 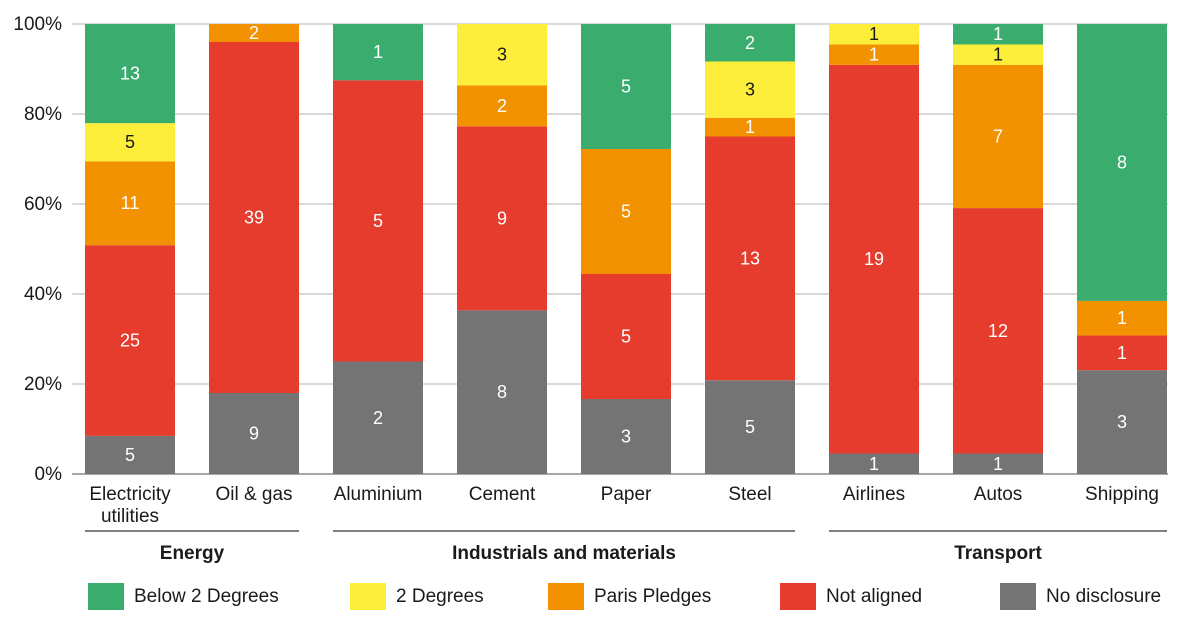 I want to click on y-tick-label: 100%, so click(x=37, y=24).